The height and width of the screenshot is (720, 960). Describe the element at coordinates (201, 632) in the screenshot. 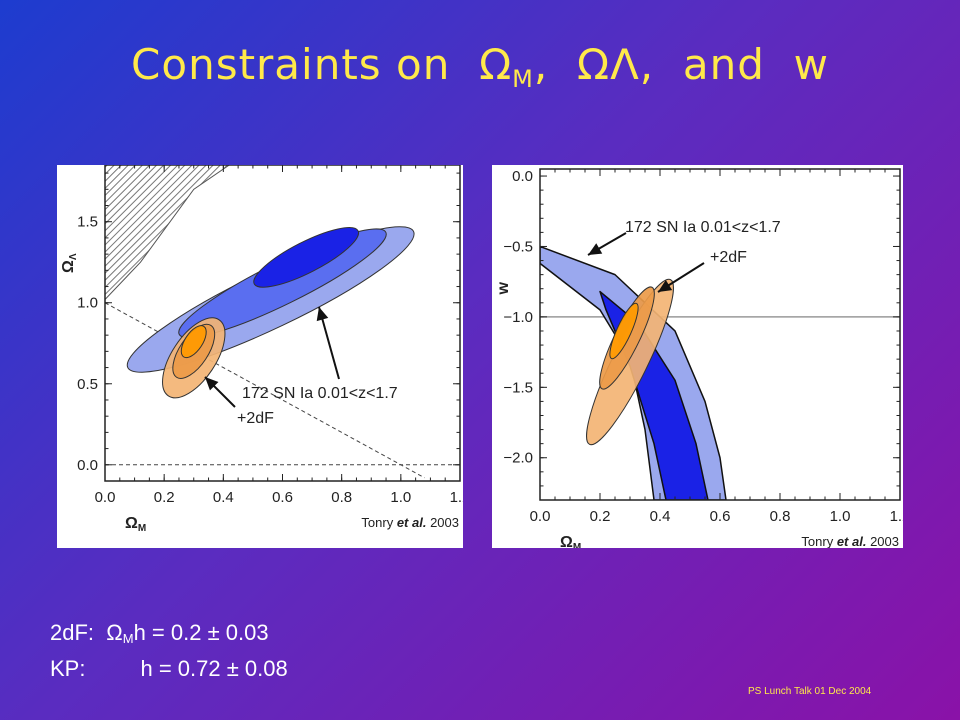

I see `note-2df-value: h = 0.2 ± 0.03` at that location.